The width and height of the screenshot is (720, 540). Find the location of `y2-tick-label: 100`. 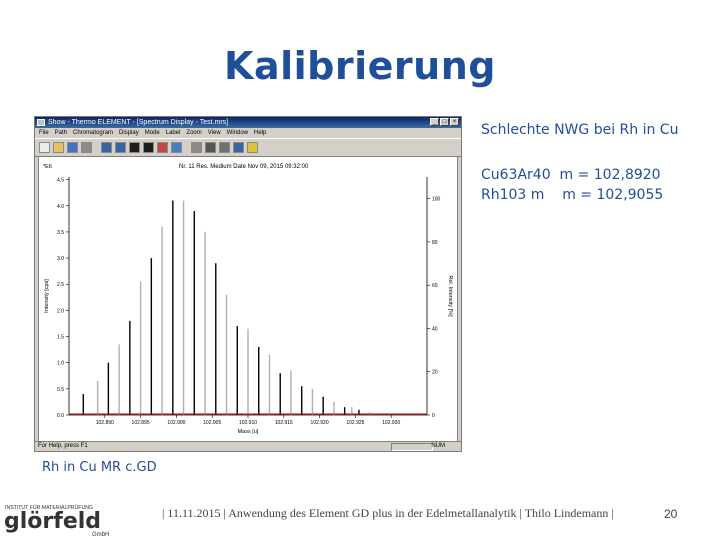

y2-tick-label: 100 is located at coordinates (436, 200).